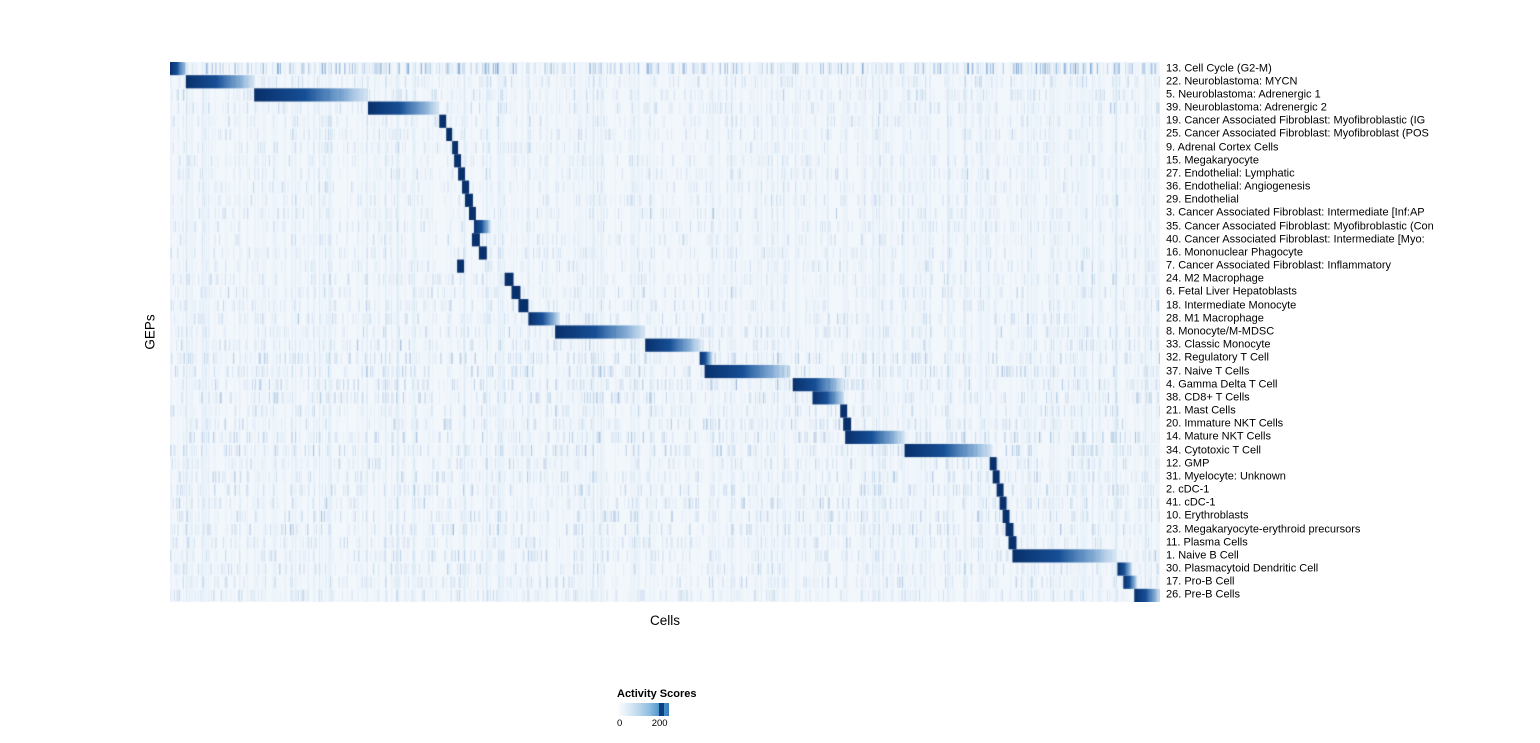 This screenshot has height=743, width=1540. Describe the element at coordinates (1207, 515) in the screenshot. I see `row-label: 10. Erythroblasts` at that location.